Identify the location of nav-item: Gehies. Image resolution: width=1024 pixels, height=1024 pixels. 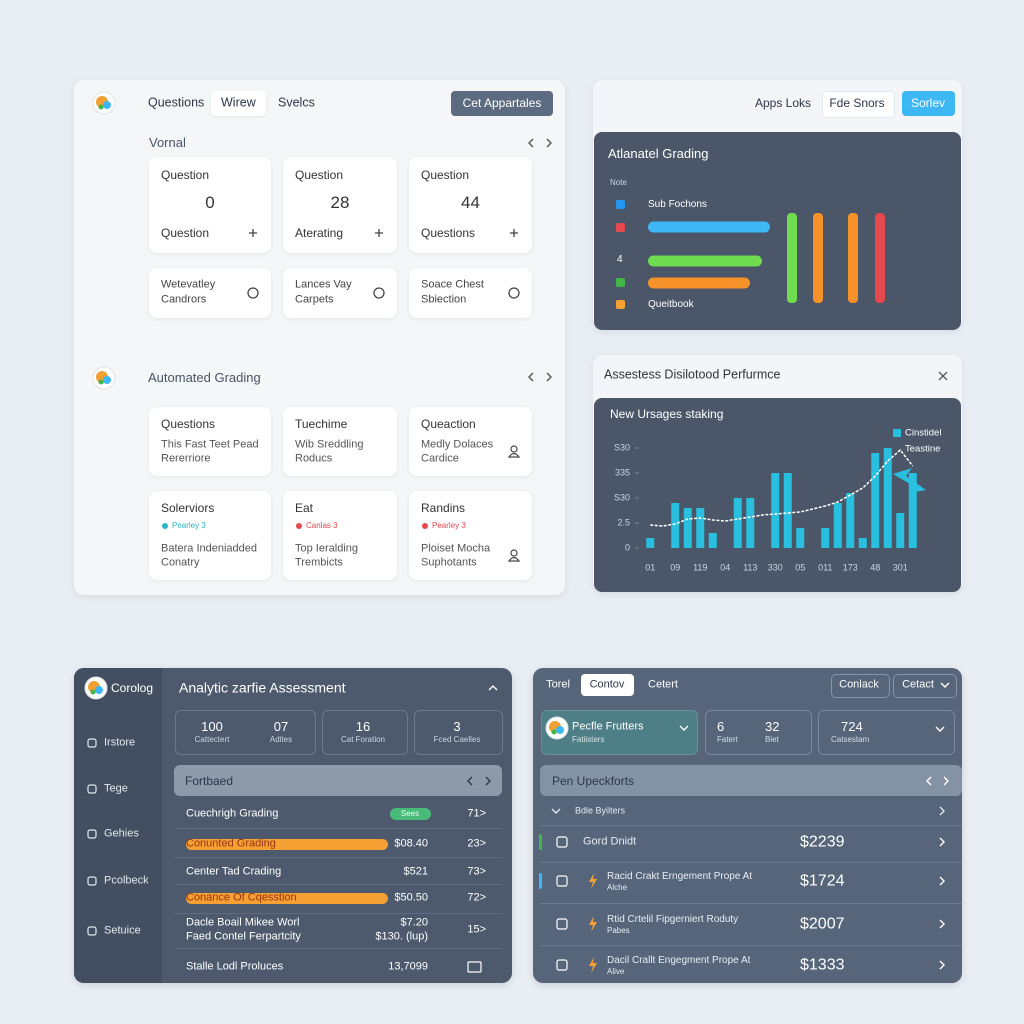
(121, 833).